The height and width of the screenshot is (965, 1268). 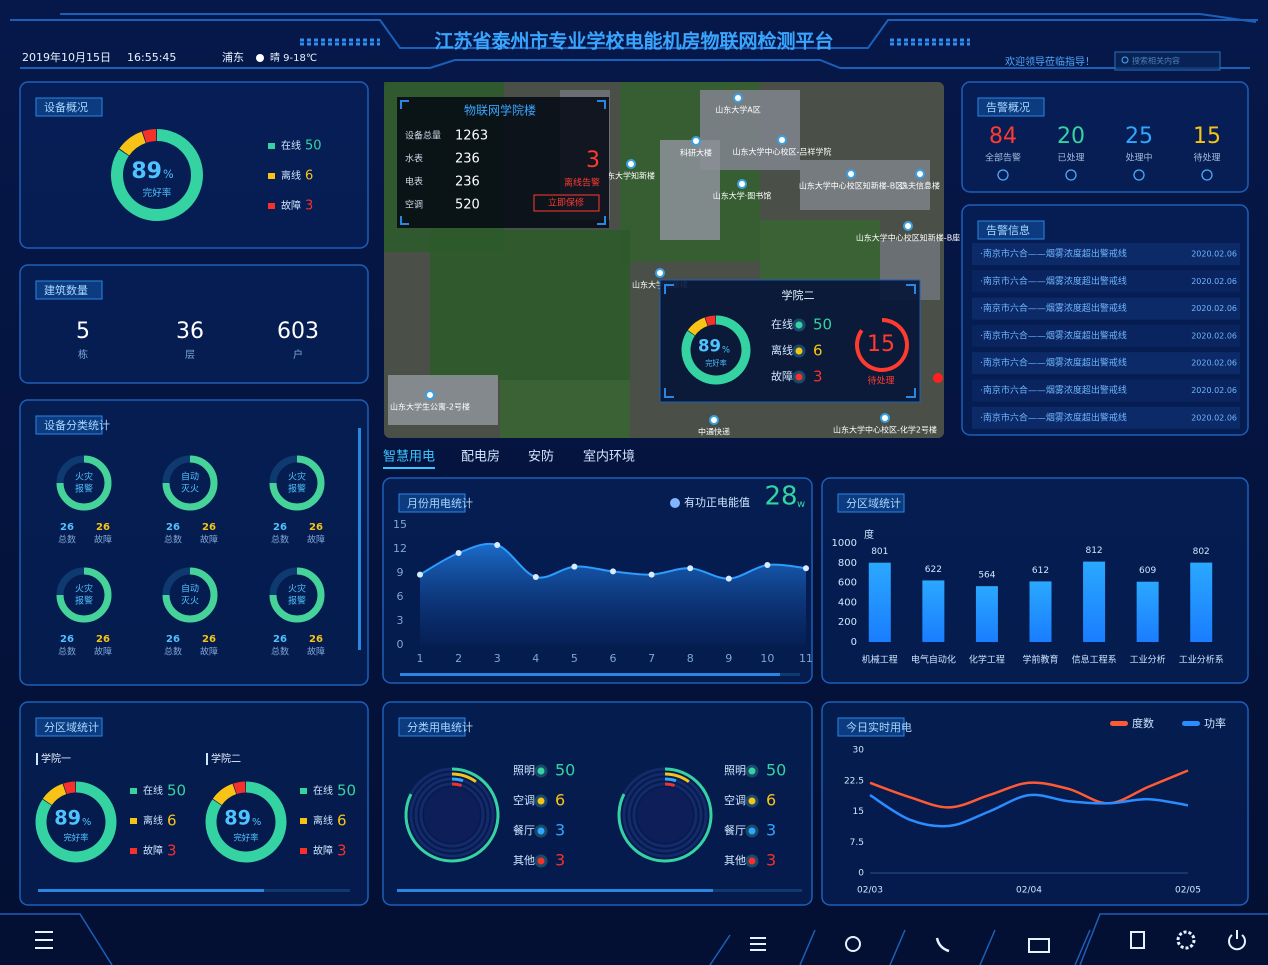 I want to click on building-unit: 层, so click(x=190, y=355).